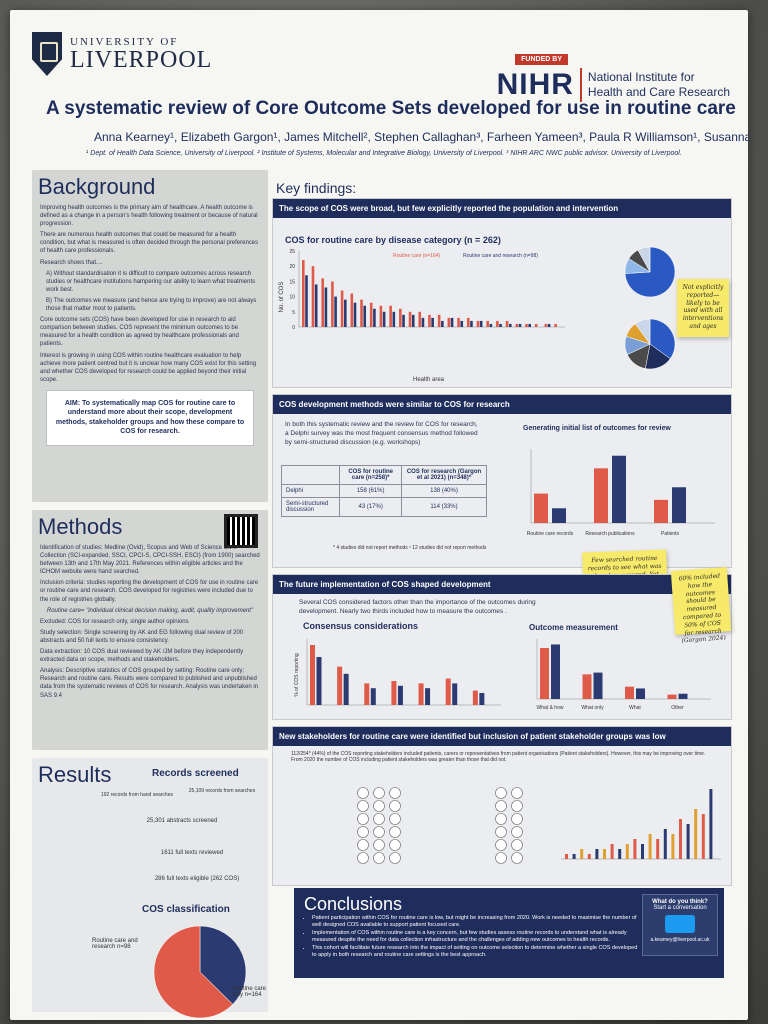  Describe the element at coordinates (550, 534) in the screenshot. I see `x-tick-label: Routine care records` at that location.